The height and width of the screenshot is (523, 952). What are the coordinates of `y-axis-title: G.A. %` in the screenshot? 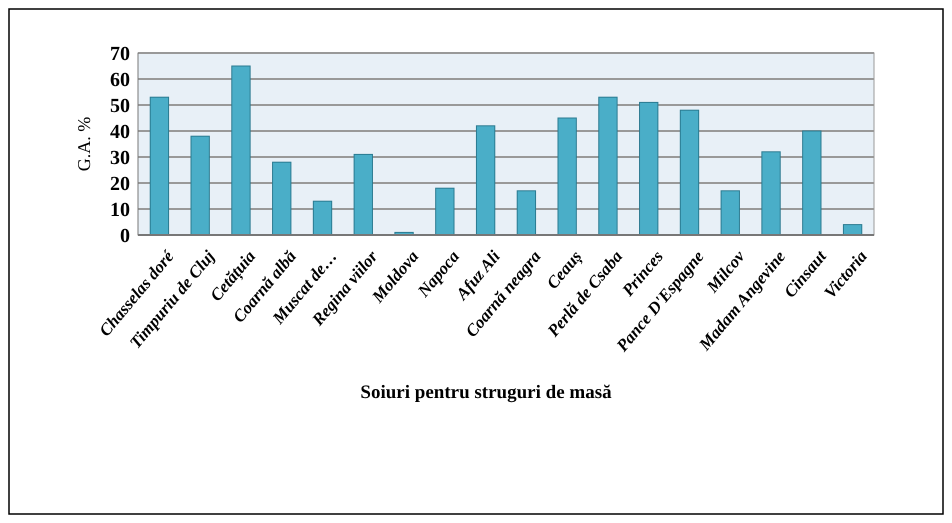 It's located at (84, 144).